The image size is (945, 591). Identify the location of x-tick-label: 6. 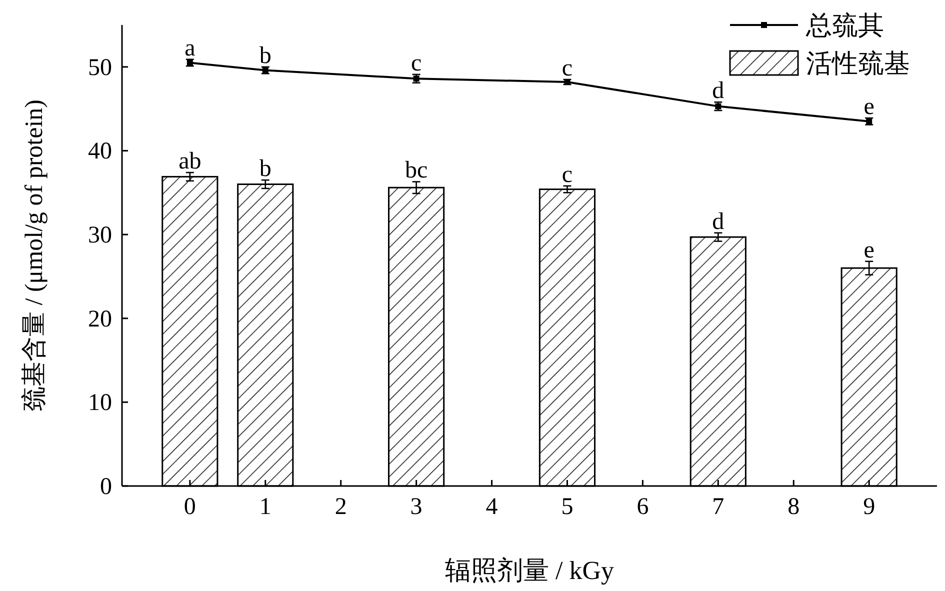
(642, 507).